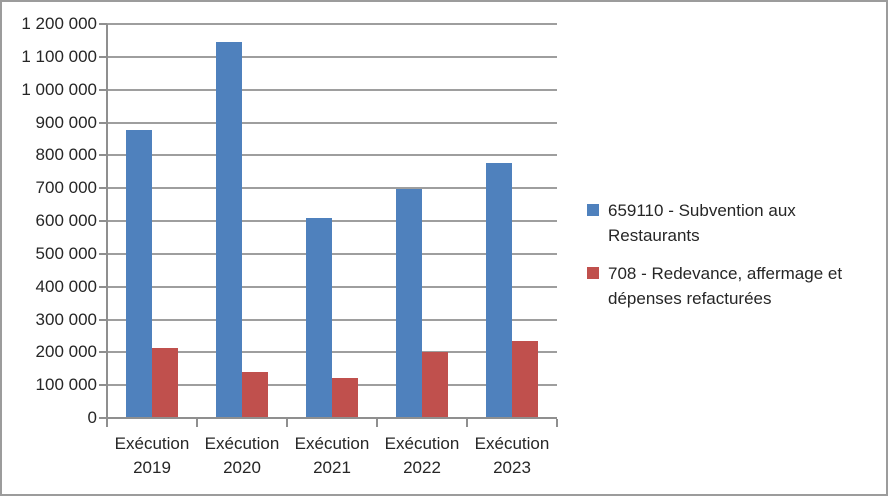  What do you see at coordinates (409, 303) in the screenshot?
I see `bar-subvention-2022` at bounding box center [409, 303].